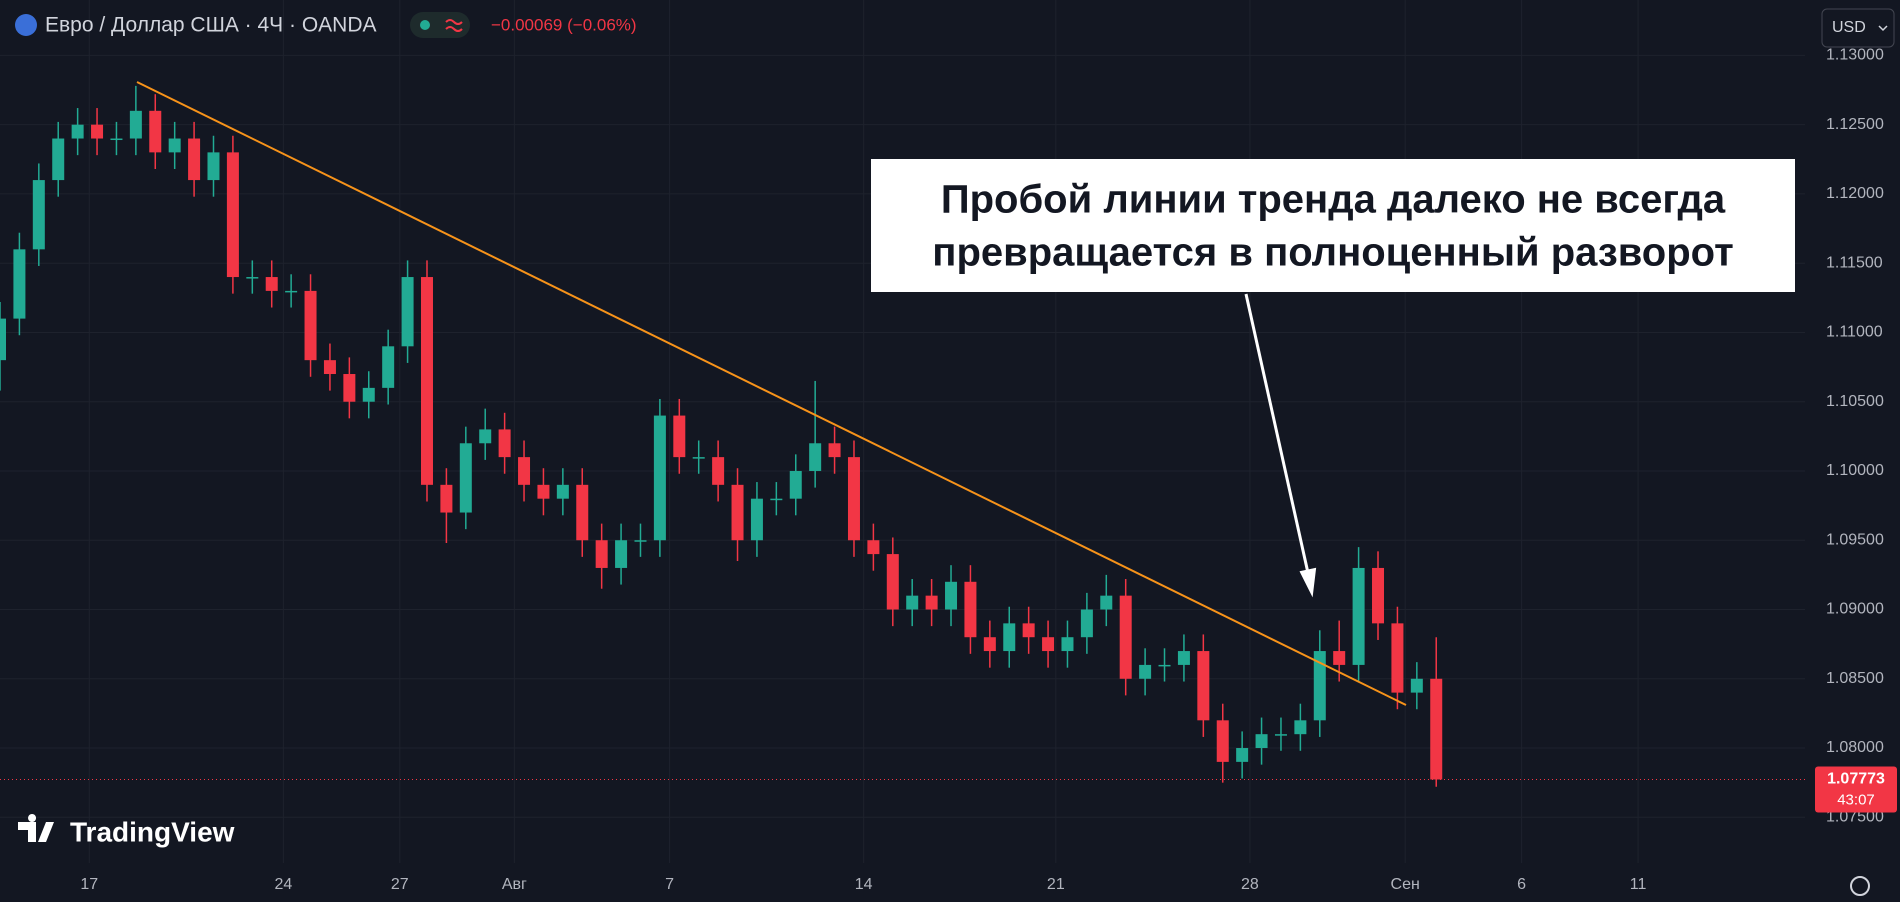  What do you see at coordinates (1250, 884) in the screenshot?
I see `x-tick-label: 28` at bounding box center [1250, 884].